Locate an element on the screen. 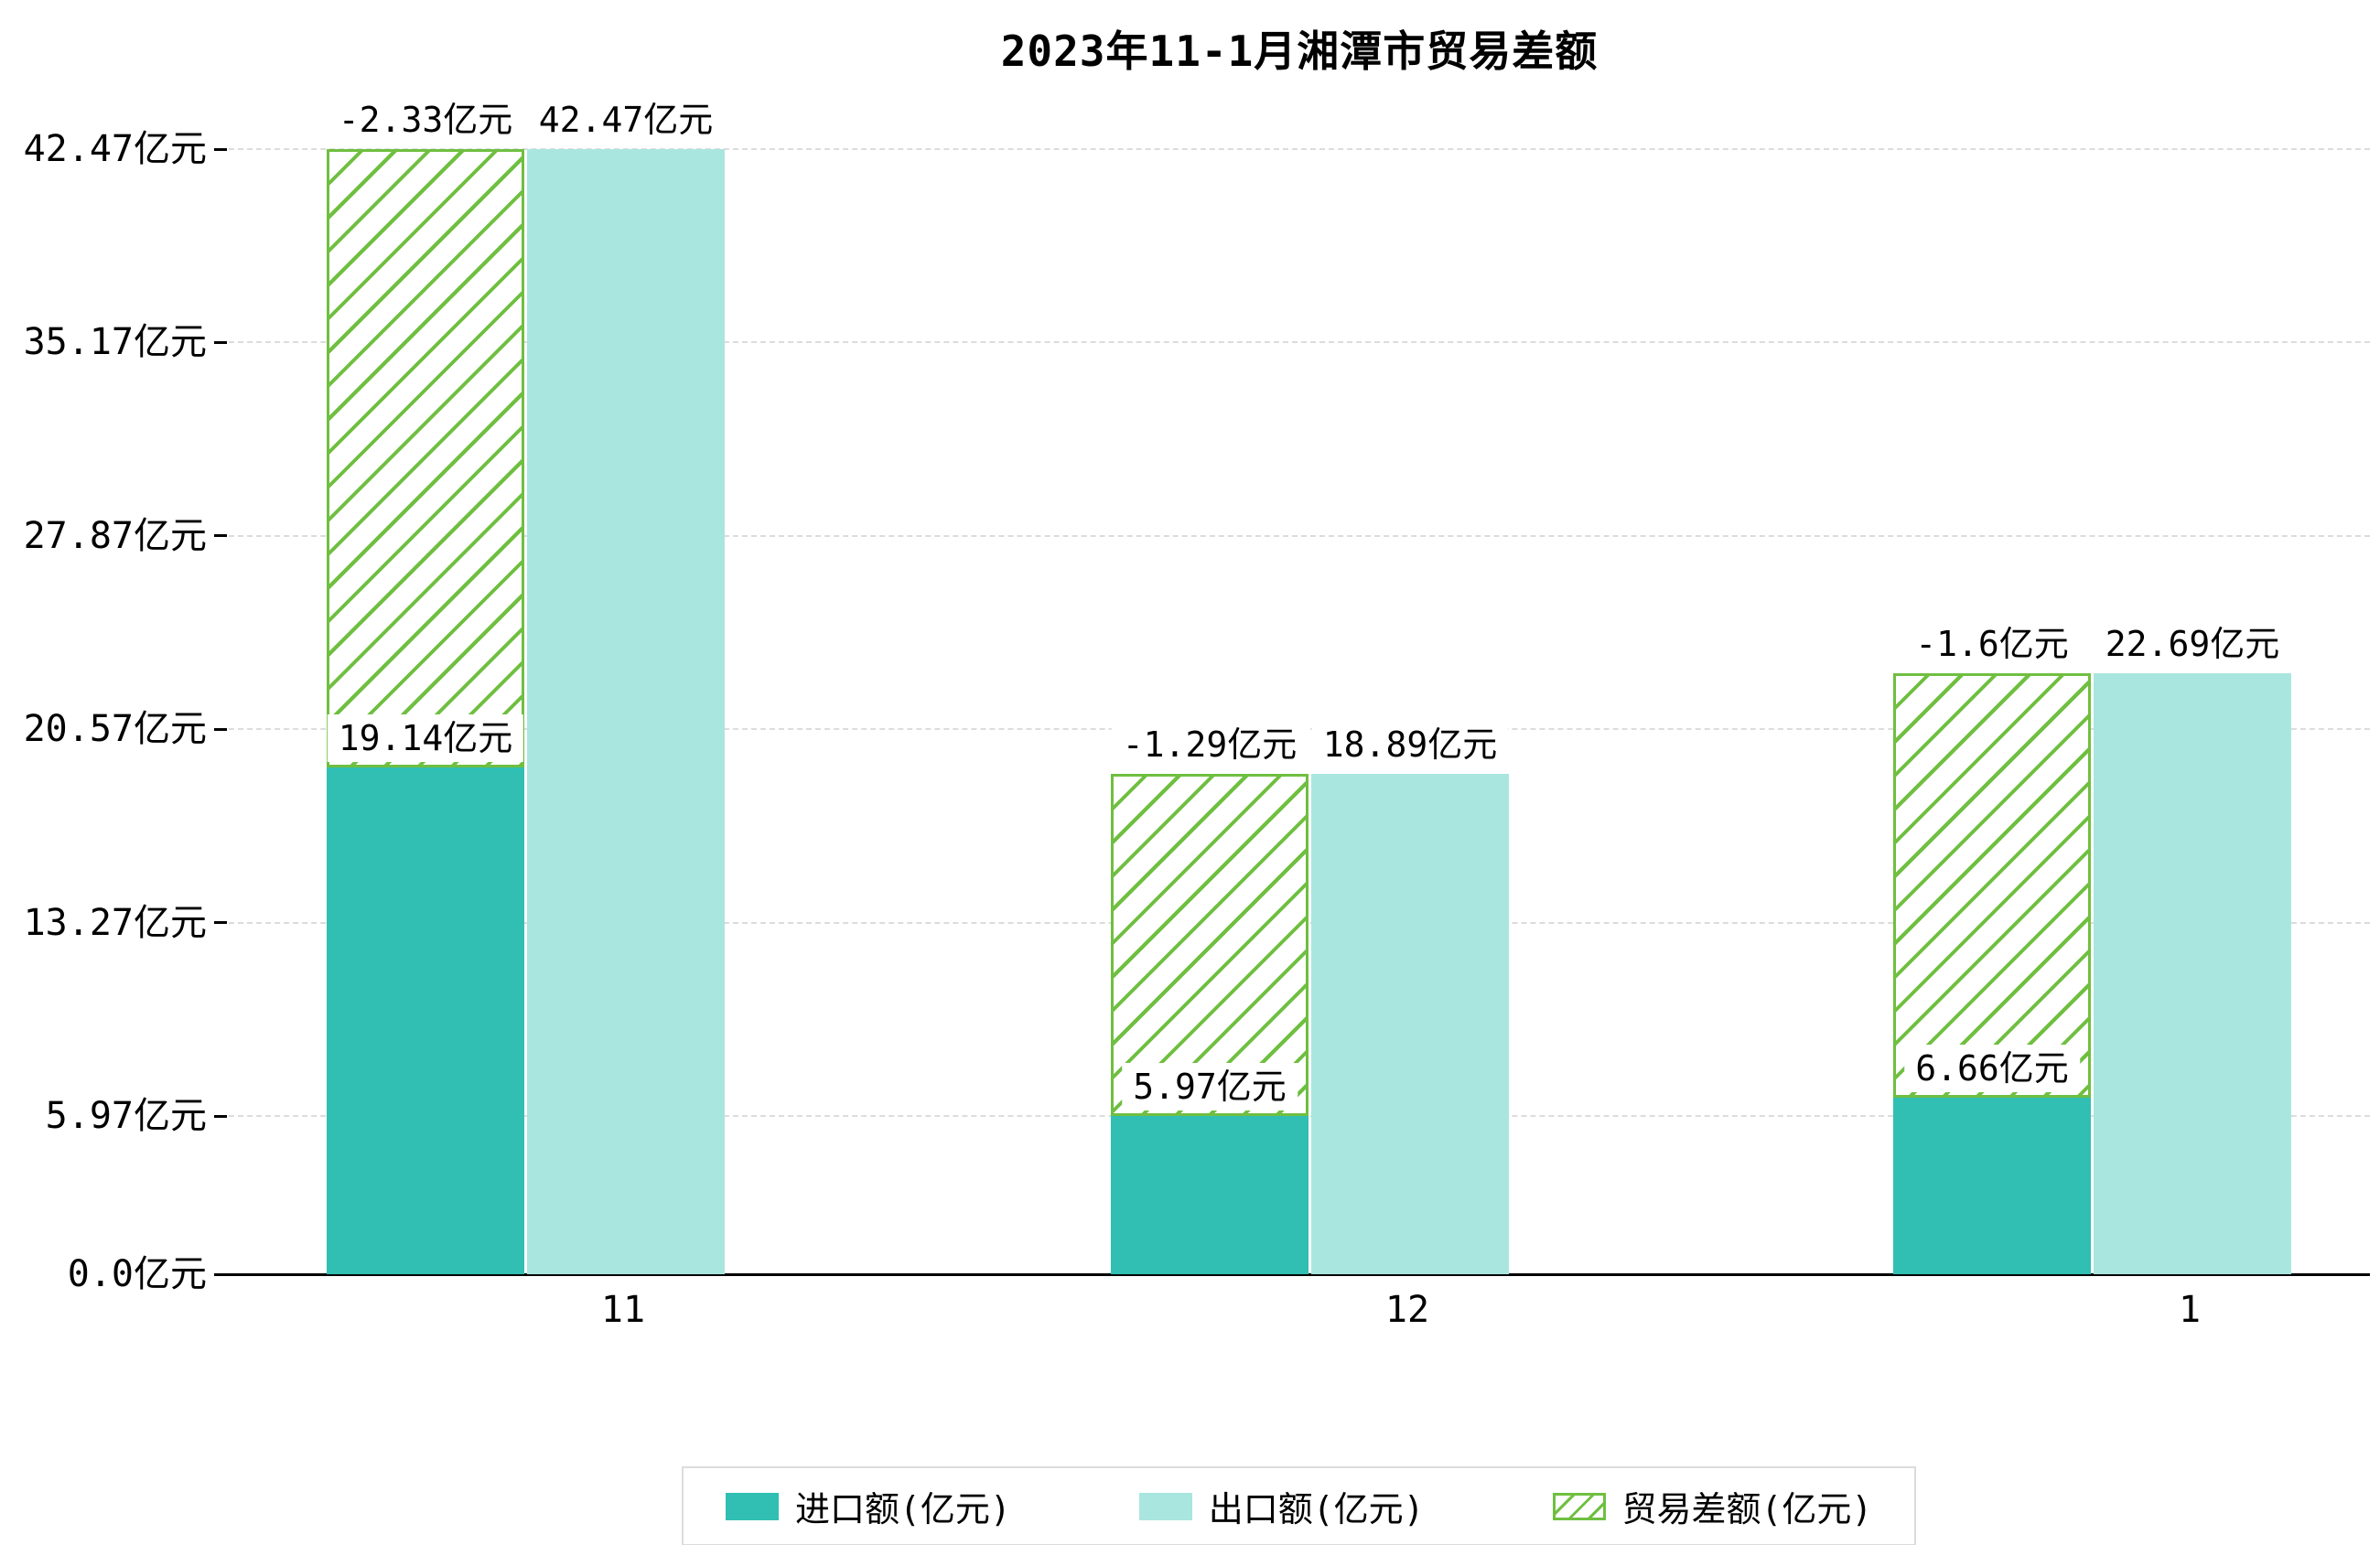  x-axis-tick-label: 12 is located at coordinates (1407, 1310).